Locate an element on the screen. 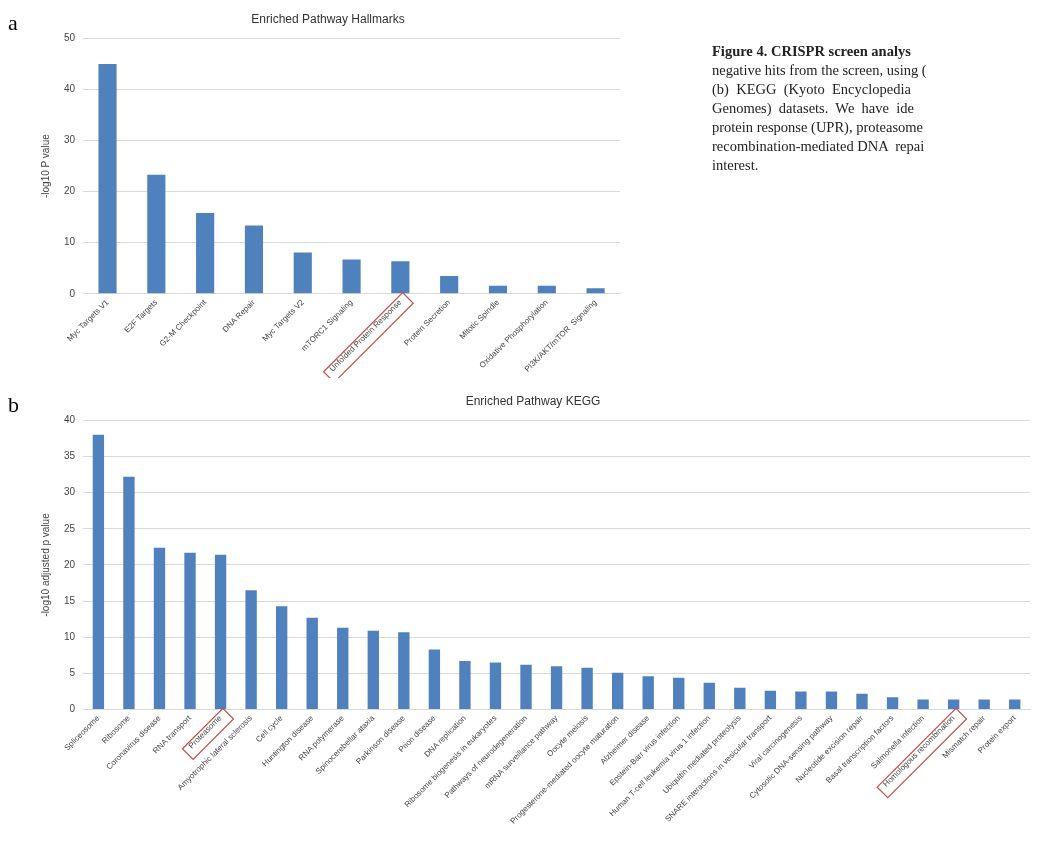 This screenshot has width=1050, height=855. chart-title: Enriched Pathway KEGG is located at coordinates (533, 400).